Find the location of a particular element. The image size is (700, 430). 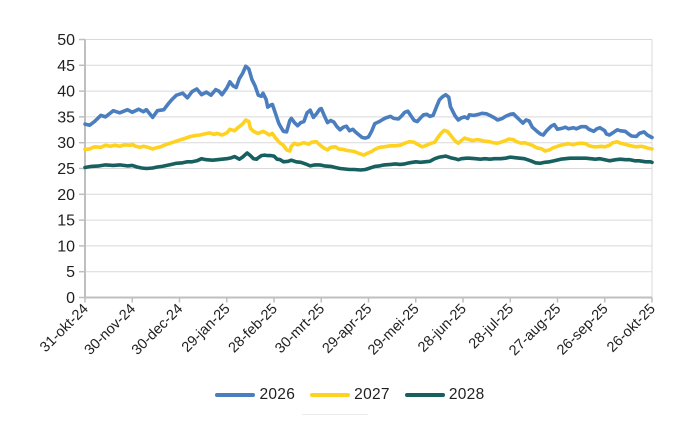

y-axis-label-5: 5 is located at coordinates (70, 272).